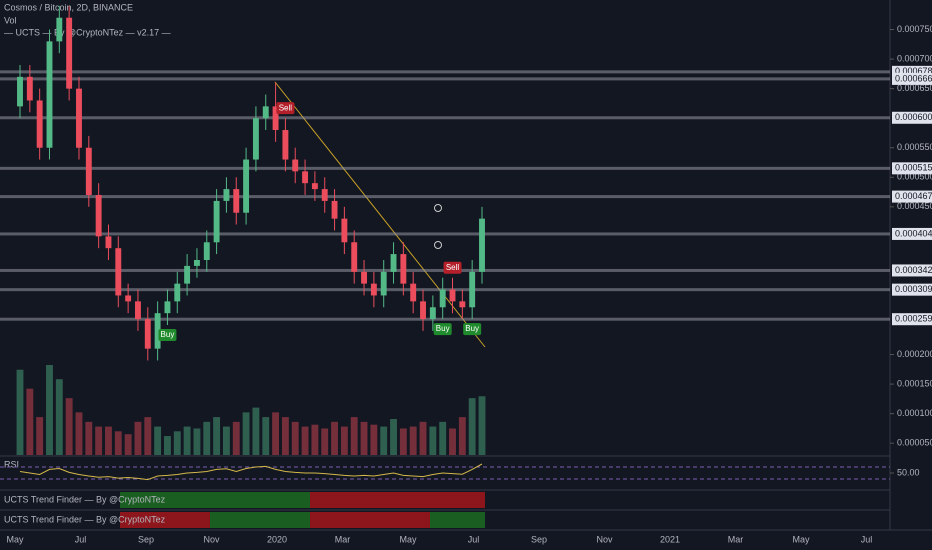  I want to click on level-label: 0.00066650, so click(913, 78).